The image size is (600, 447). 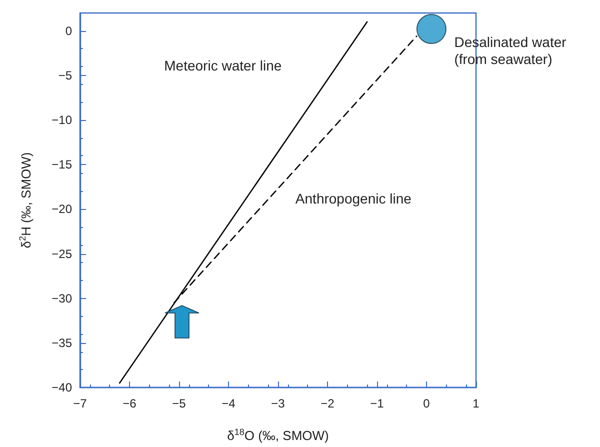 What do you see at coordinates (62, 343) in the screenshot?
I see `y-tick-label: −35` at bounding box center [62, 343].